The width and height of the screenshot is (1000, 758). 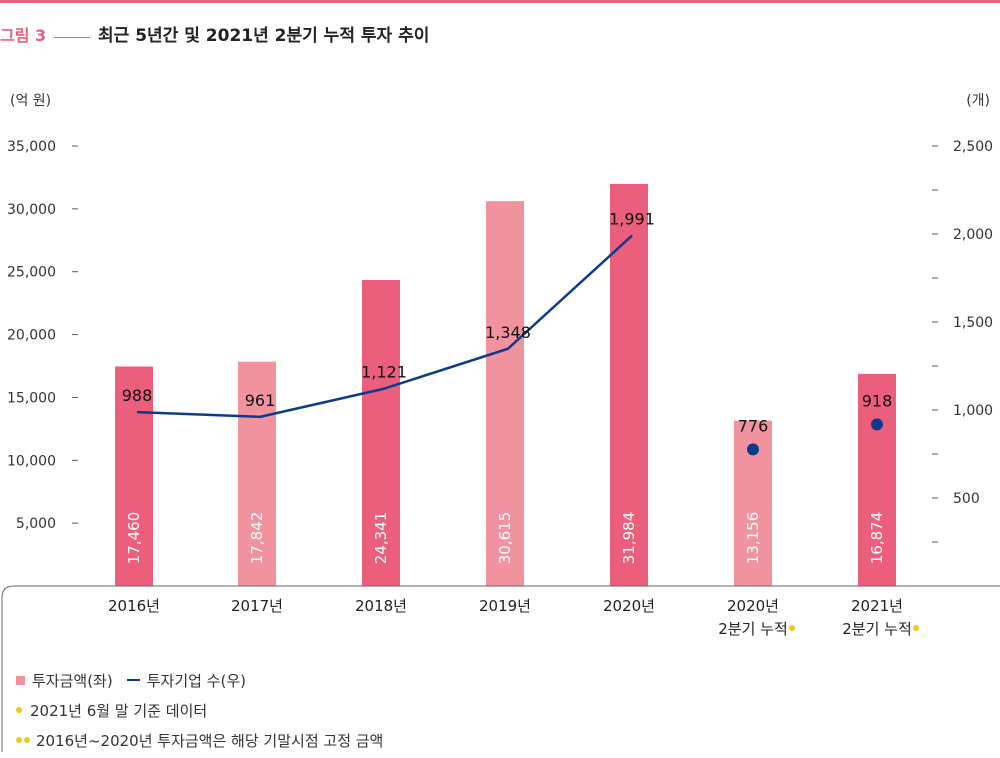 What do you see at coordinates (31, 147) in the screenshot?
I see `left-tick-label: 35,000` at bounding box center [31, 147].